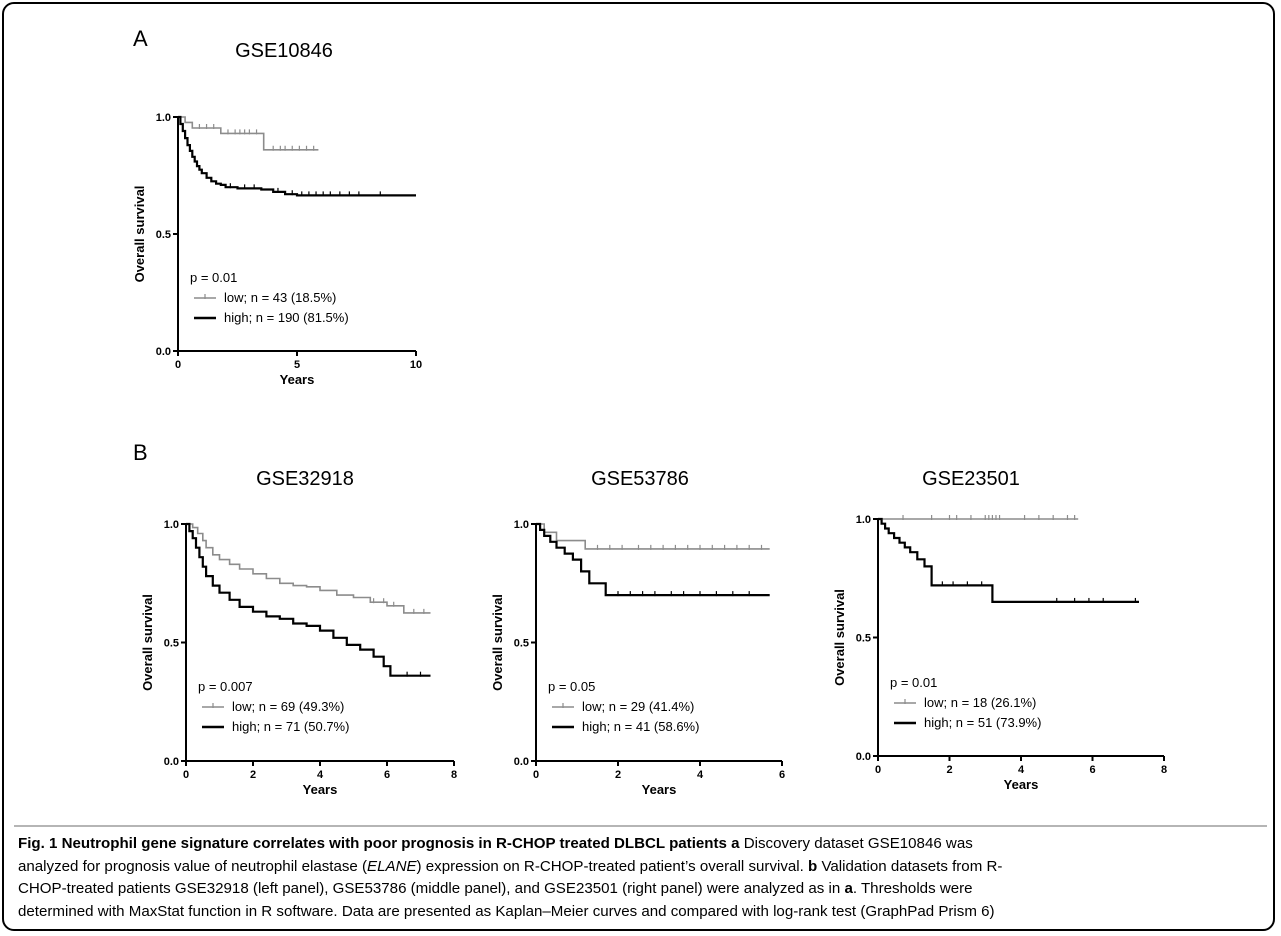 The width and height of the screenshot is (1281, 936). What do you see at coordinates (297, 365) in the screenshot?
I see `x-tick-label: 5` at bounding box center [297, 365].